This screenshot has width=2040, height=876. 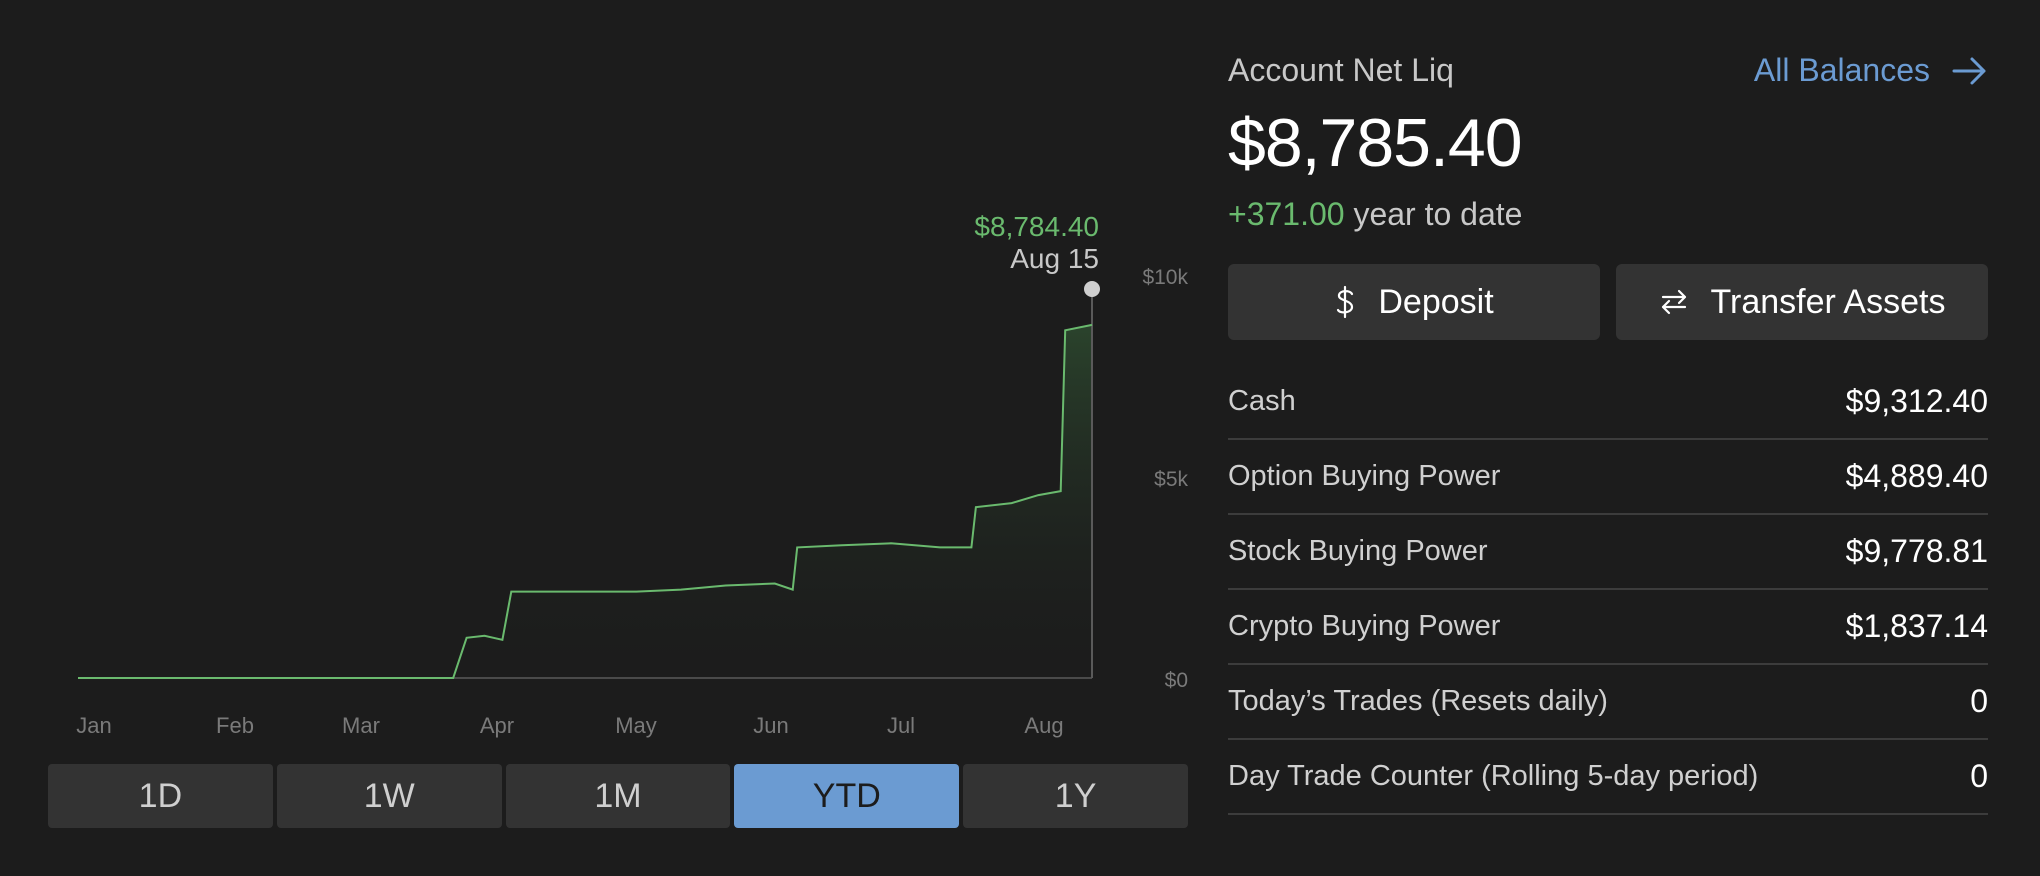 I want to click on x-tick-label: Jan, so click(x=93, y=725).